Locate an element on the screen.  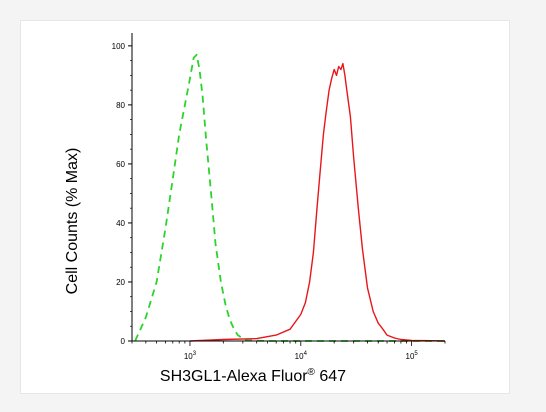
x-axis-label-tail: 647 is located at coordinates (330, 376).